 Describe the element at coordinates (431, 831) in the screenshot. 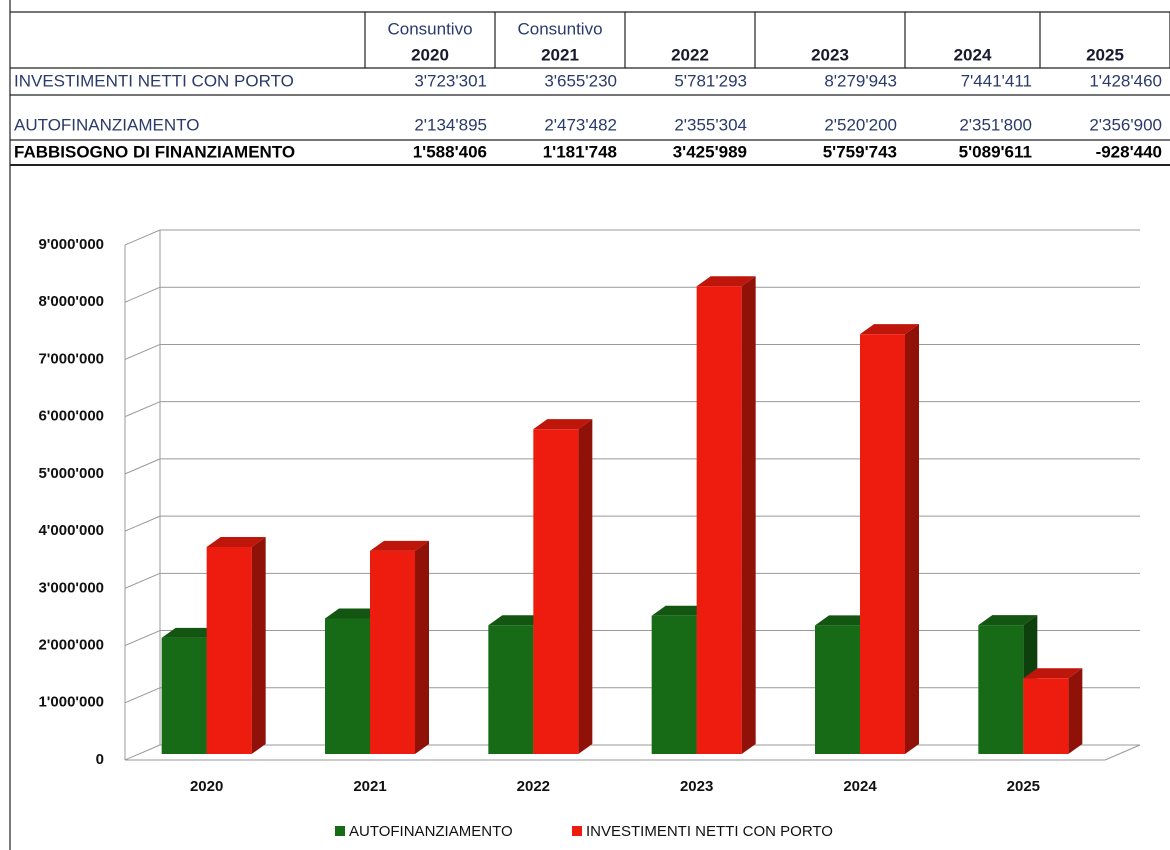

I see `legend-label: AUTOFINANZIAMENTO` at that location.